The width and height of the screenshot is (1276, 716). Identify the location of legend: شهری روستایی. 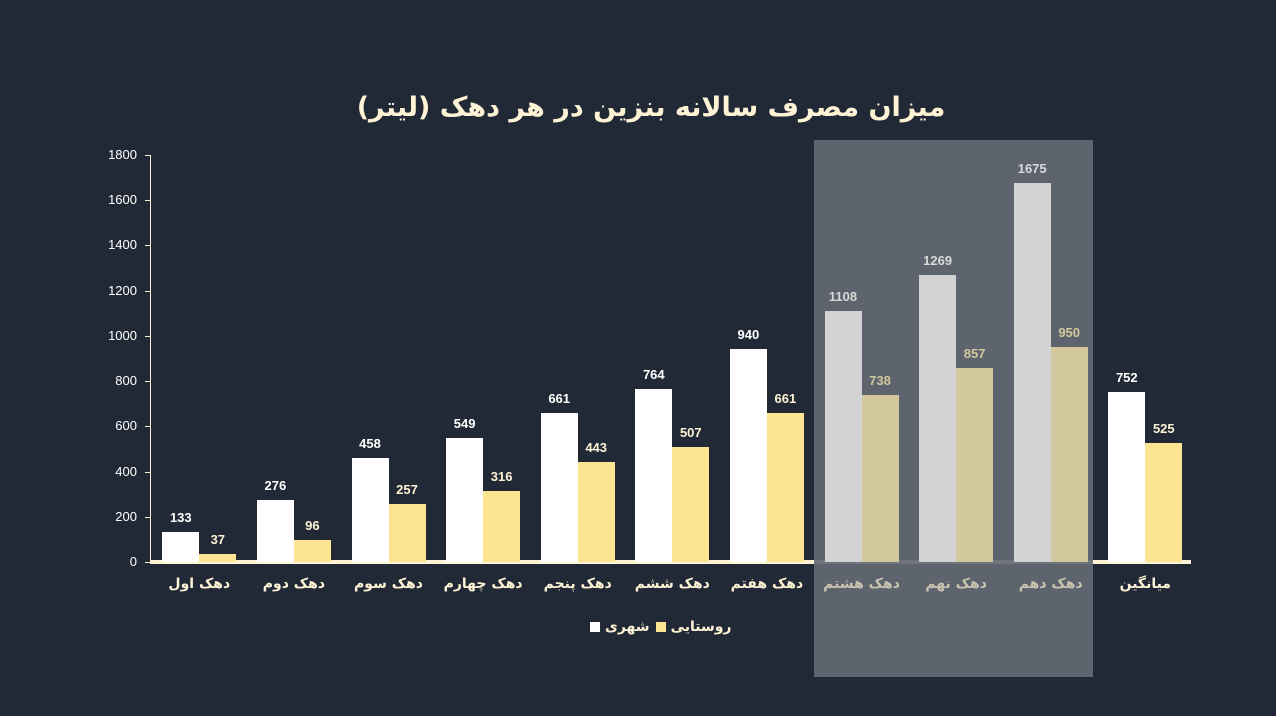
(661, 627).